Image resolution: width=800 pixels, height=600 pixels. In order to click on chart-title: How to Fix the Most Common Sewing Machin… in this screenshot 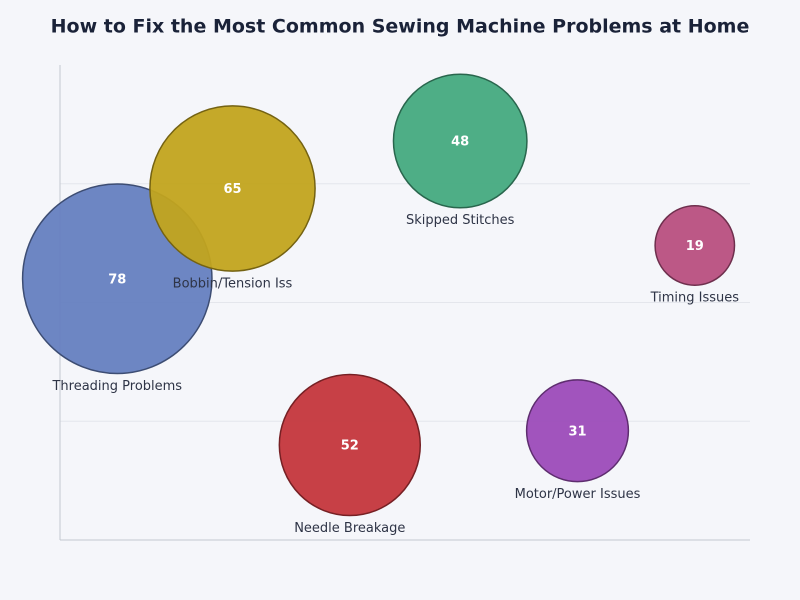, I will do `click(400, 27)`.